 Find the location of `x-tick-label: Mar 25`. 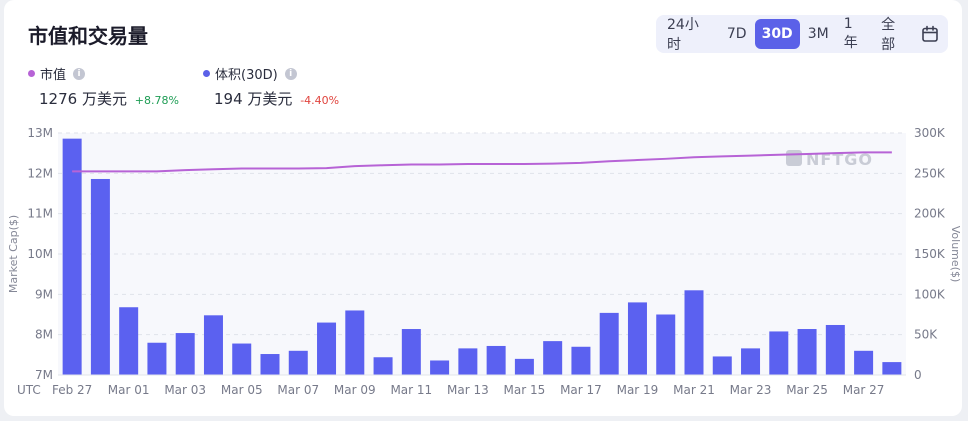

x-tick-label: Mar 25 is located at coordinates (807, 390).